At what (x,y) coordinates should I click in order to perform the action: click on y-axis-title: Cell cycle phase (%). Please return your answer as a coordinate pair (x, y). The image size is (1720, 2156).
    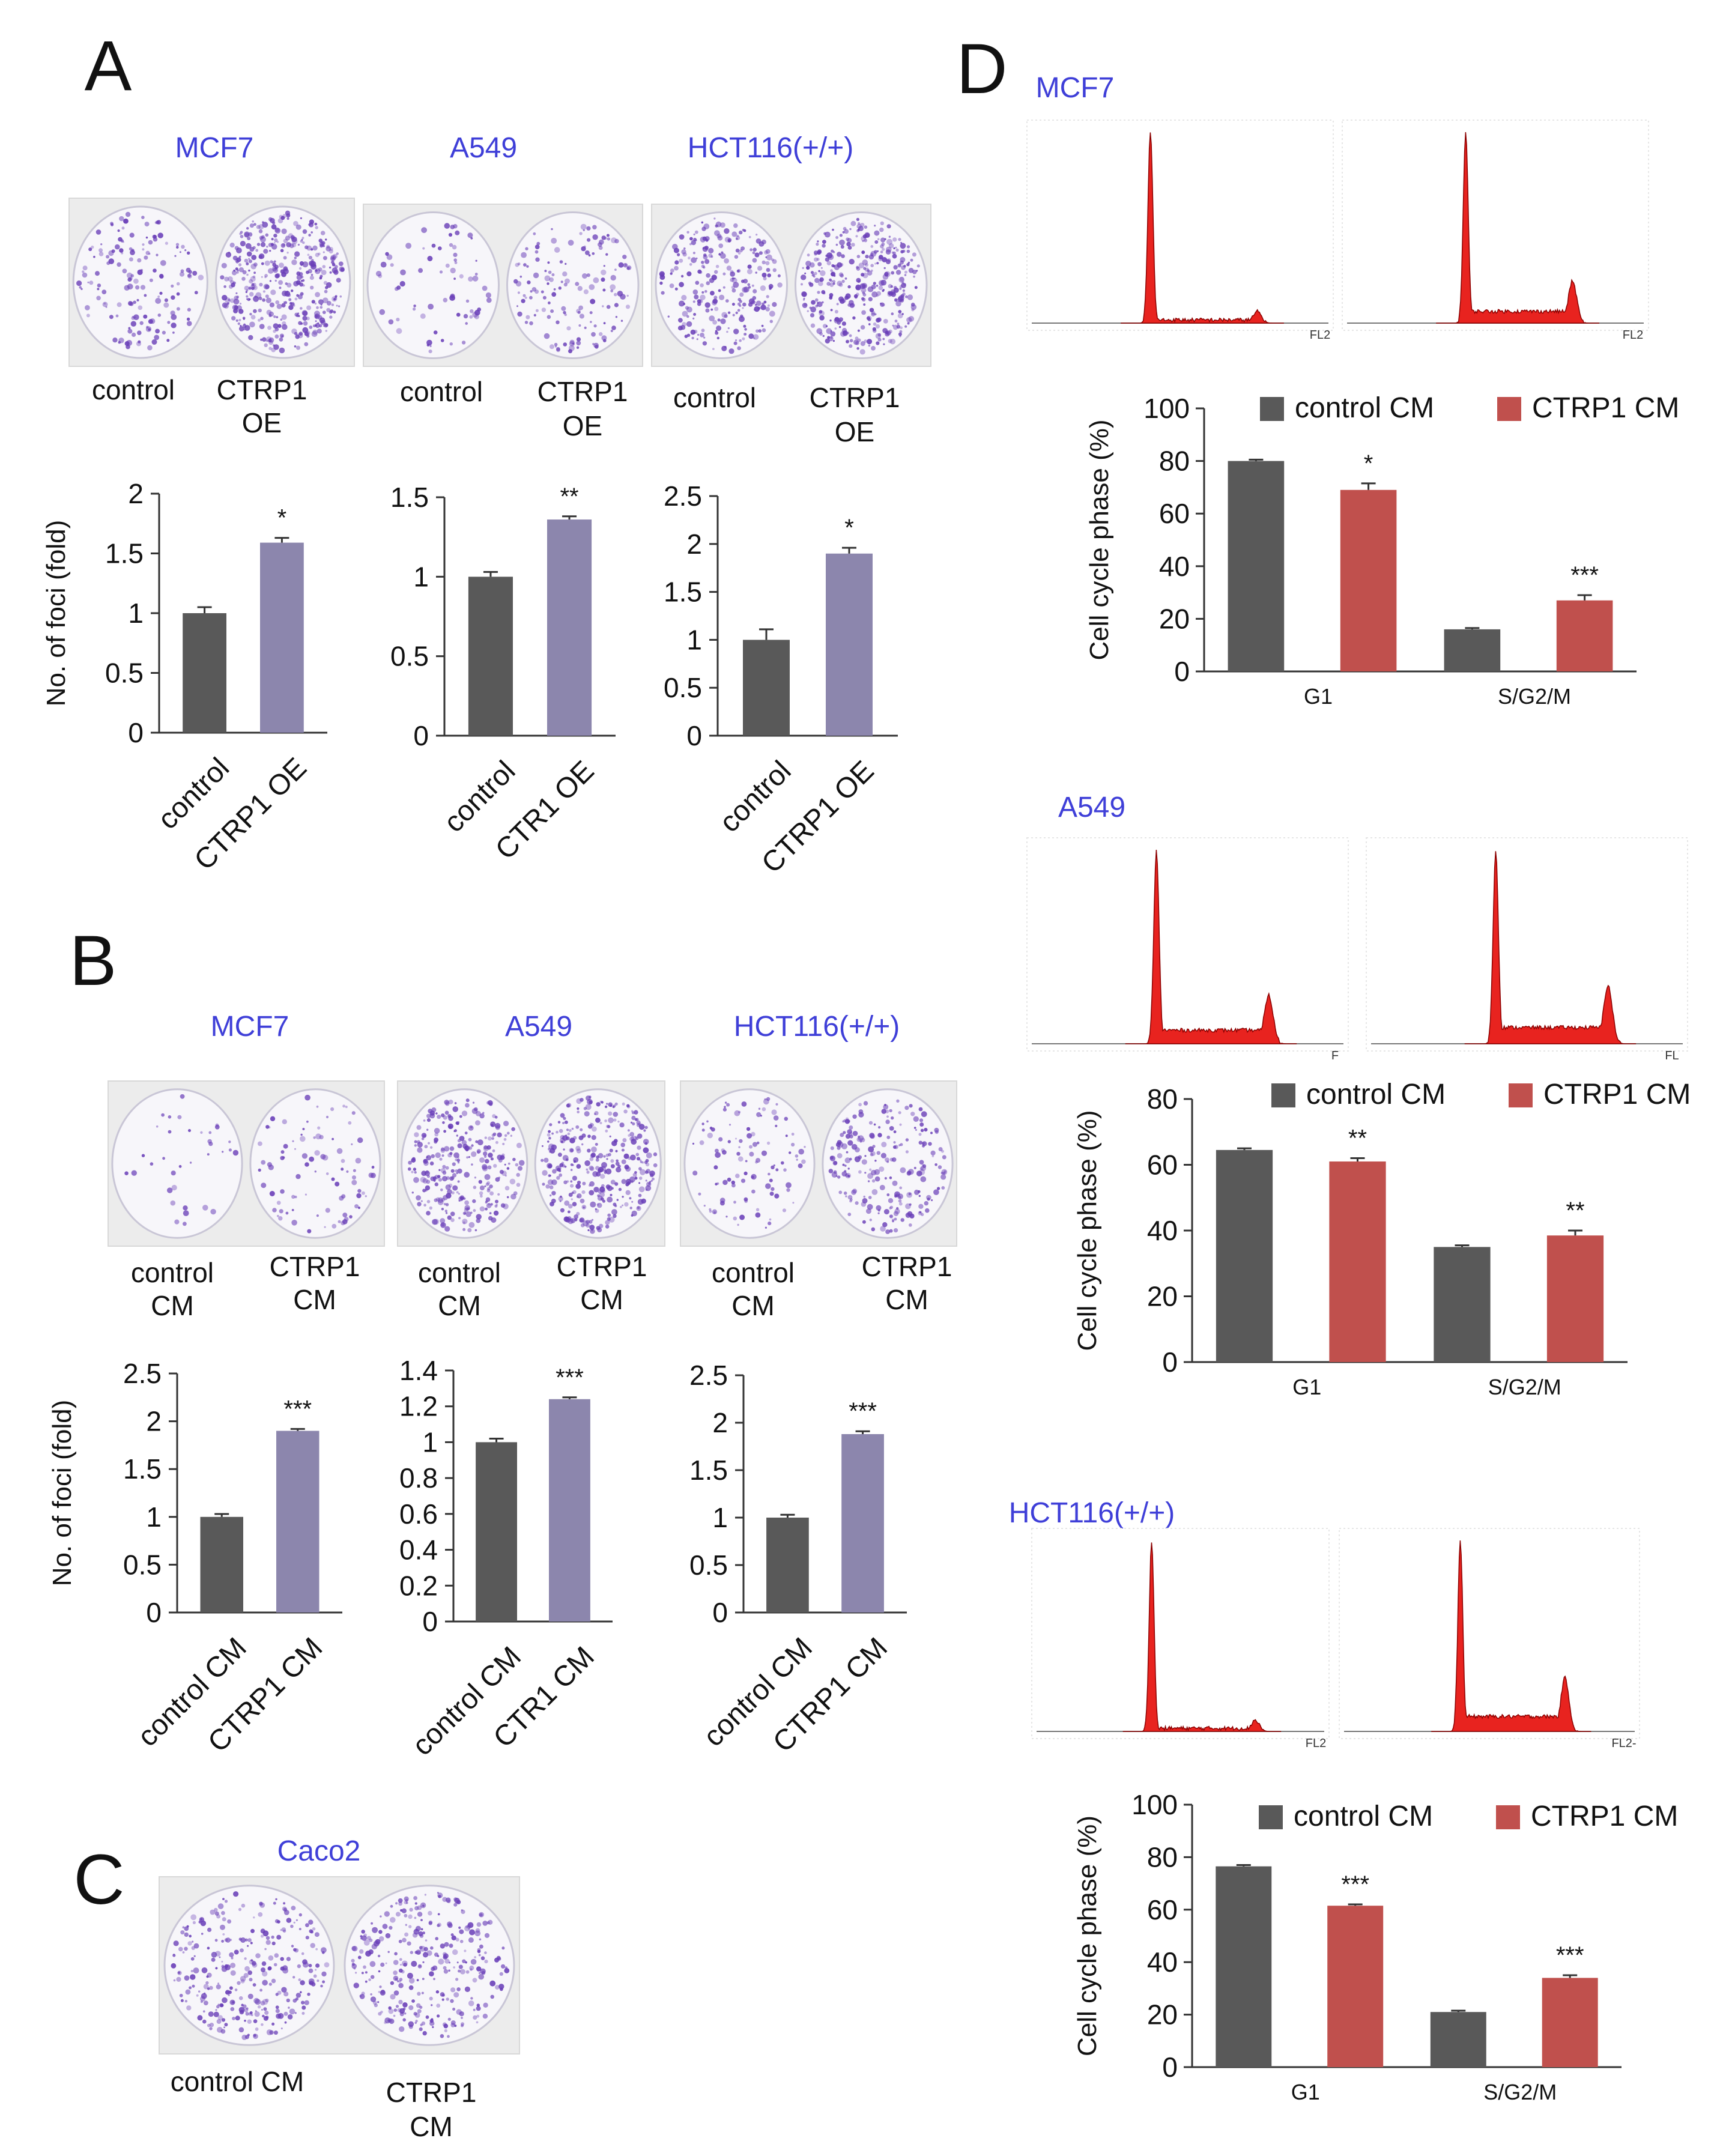
    Looking at the image, I should click on (1099, 539).